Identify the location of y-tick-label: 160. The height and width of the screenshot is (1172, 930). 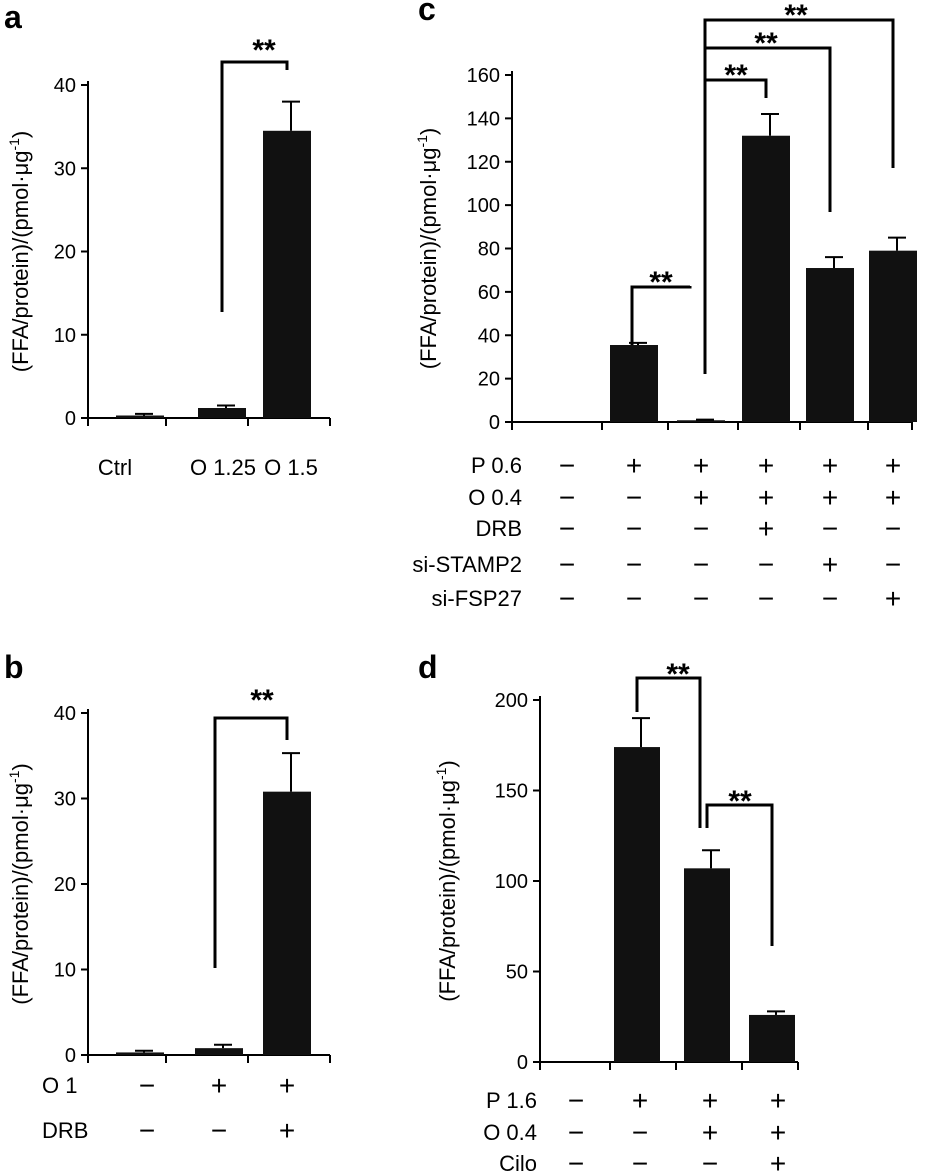
(483, 76).